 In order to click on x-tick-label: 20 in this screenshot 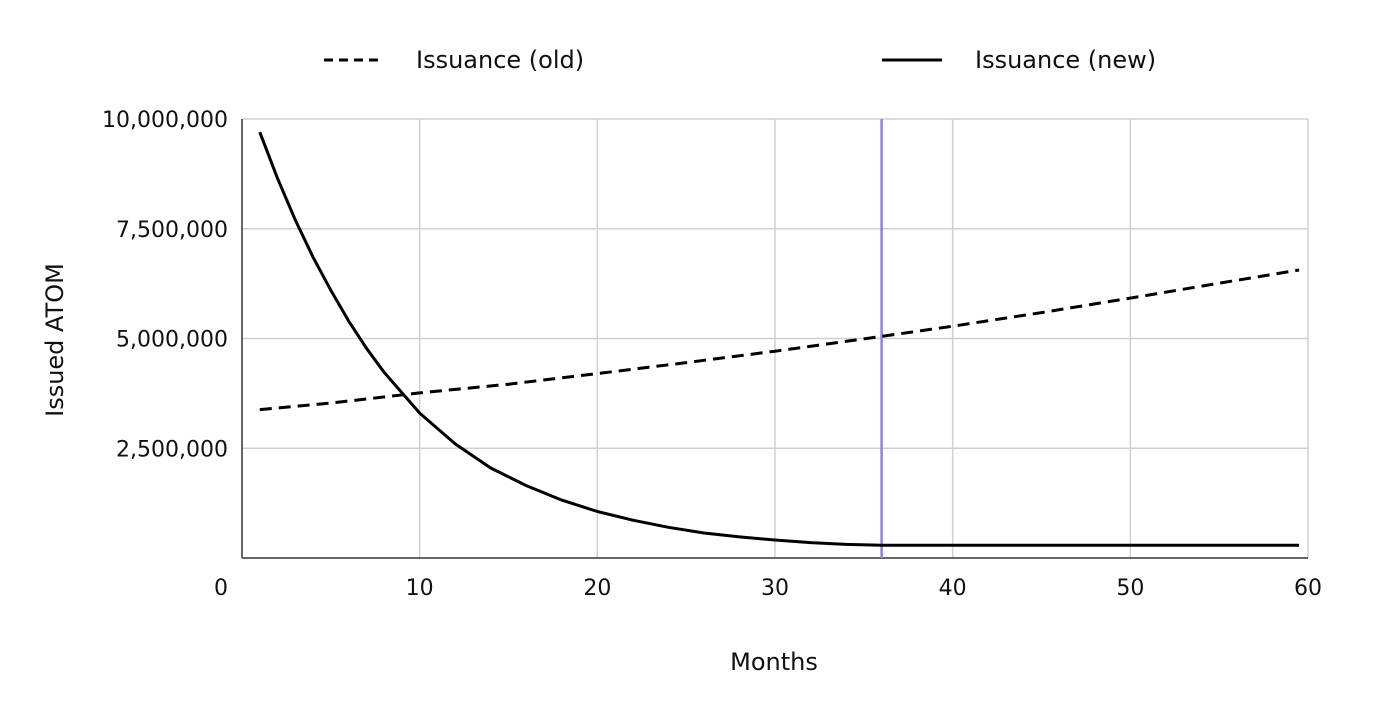, I will do `click(597, 588)`.